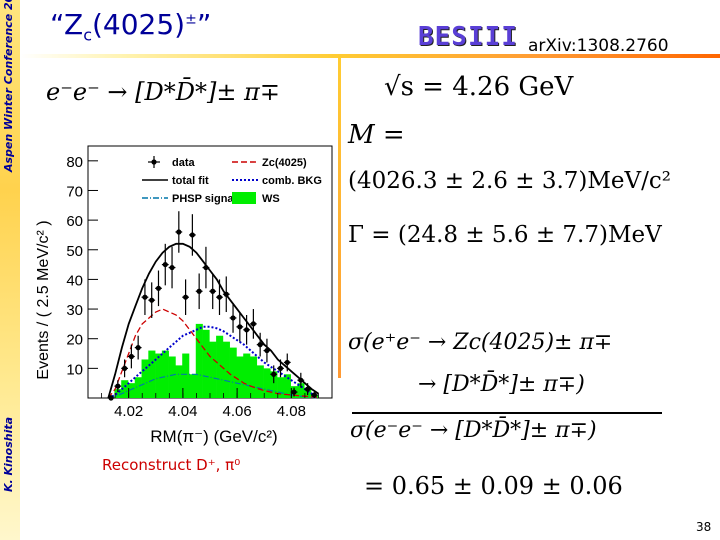  I want to click on legend-label: PHSP signal, so click(204, 199).